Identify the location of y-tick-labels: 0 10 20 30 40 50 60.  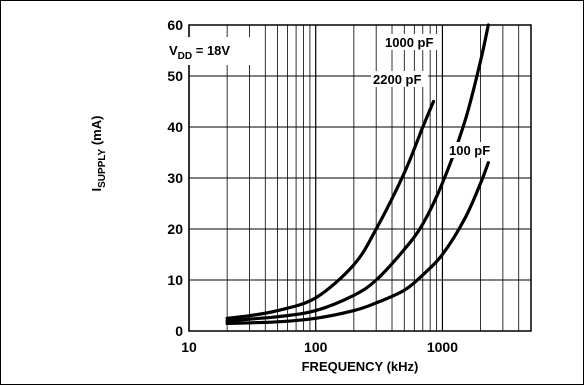
(175, 178).